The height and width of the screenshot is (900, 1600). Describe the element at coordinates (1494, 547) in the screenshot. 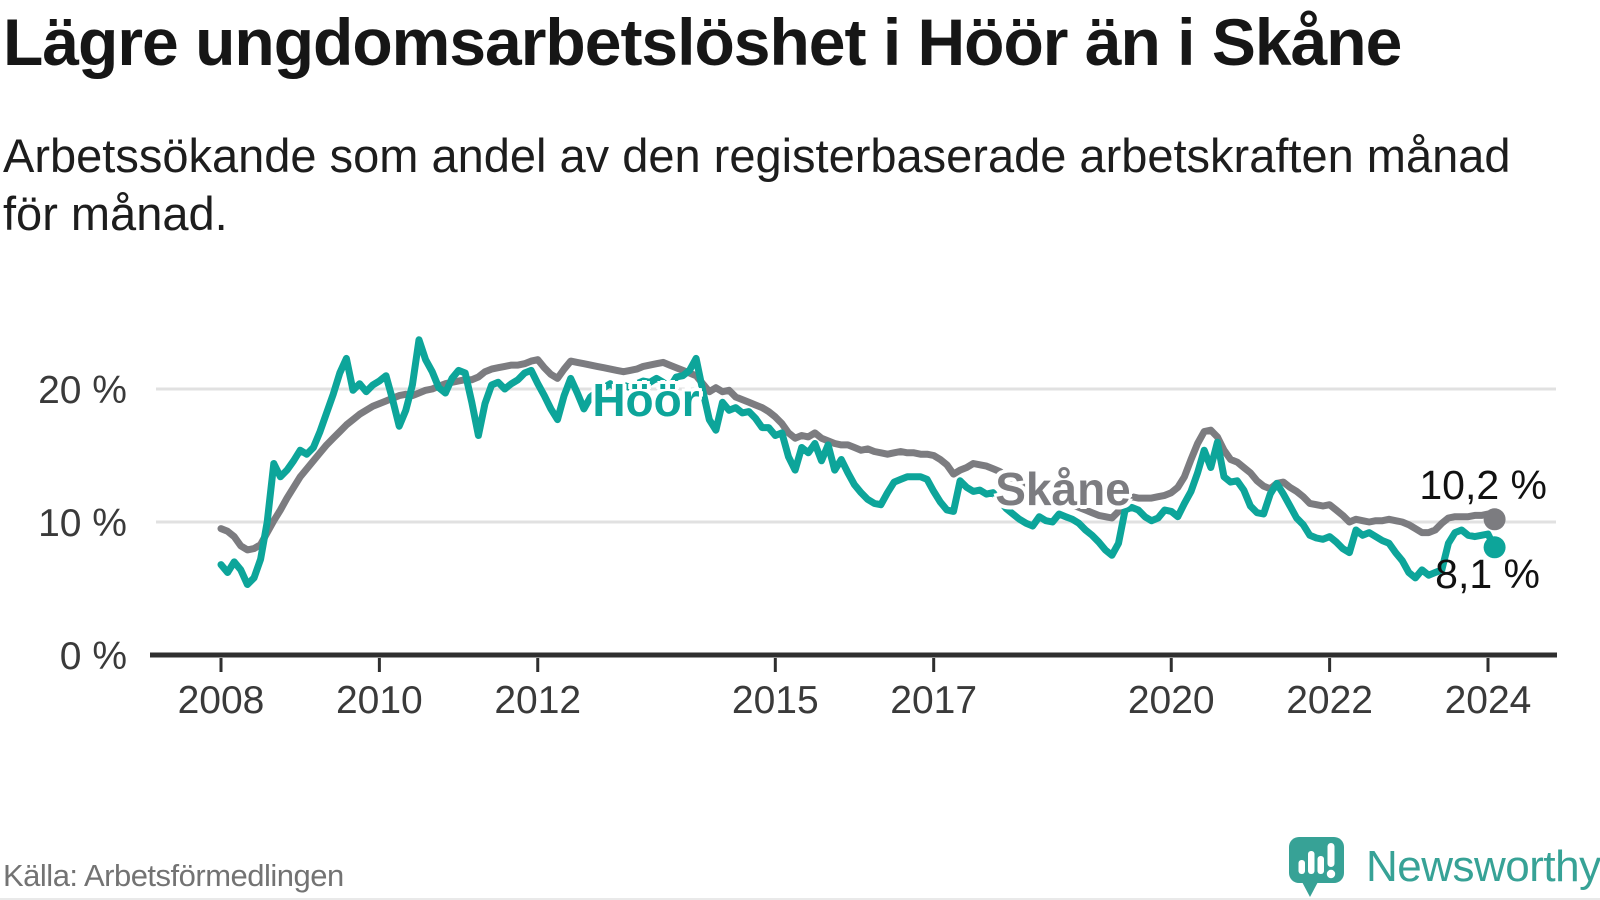

I see `end-dot-höör` at that location.